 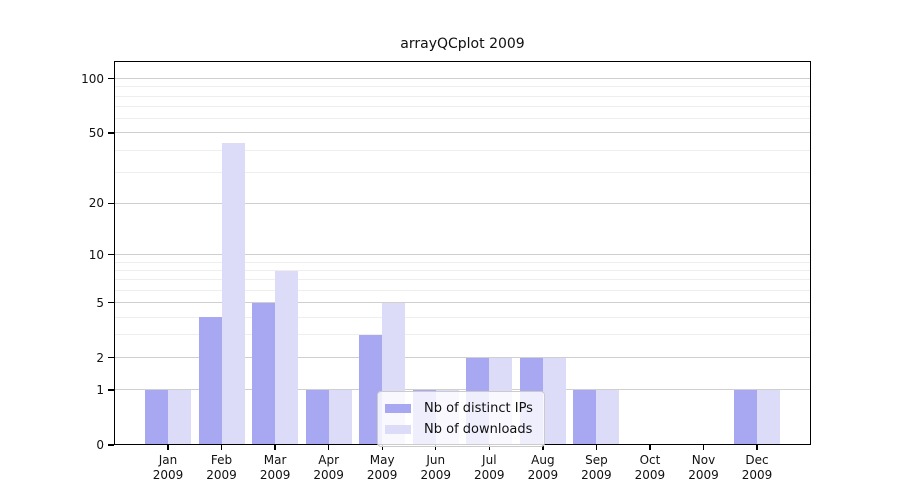 I want to click on x-tick-label-jun: Jun 2009, so click(x=436, y=468).